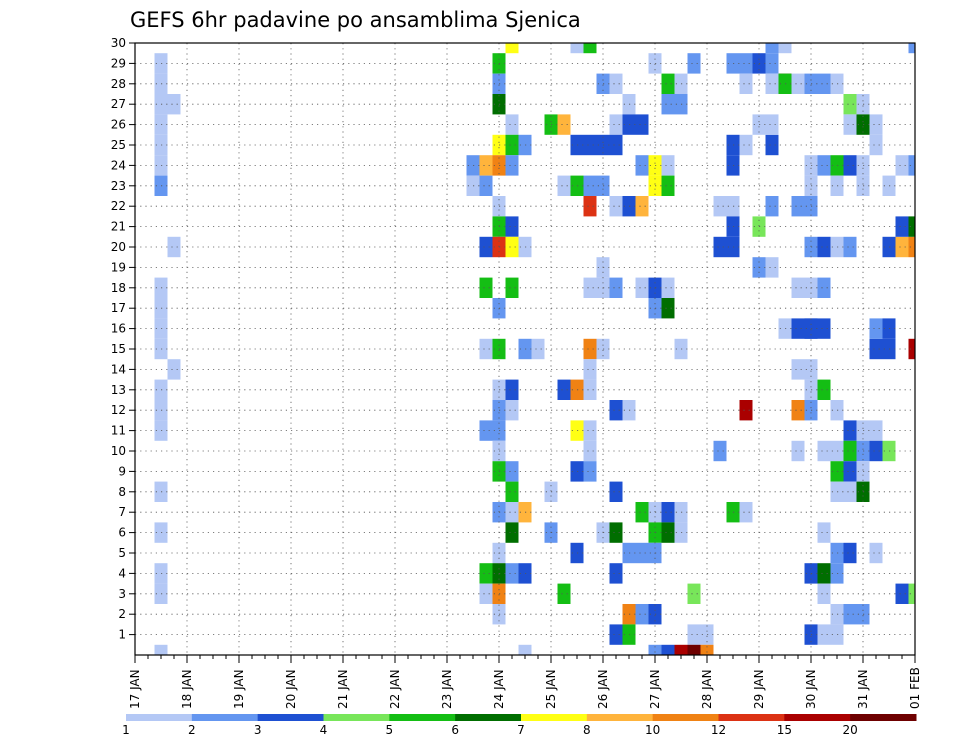 This screenshot has height=742, width=960. Describe the element at coordinates (118, 165) in the screenshot. I see `y-tick-label: 24` at that location.